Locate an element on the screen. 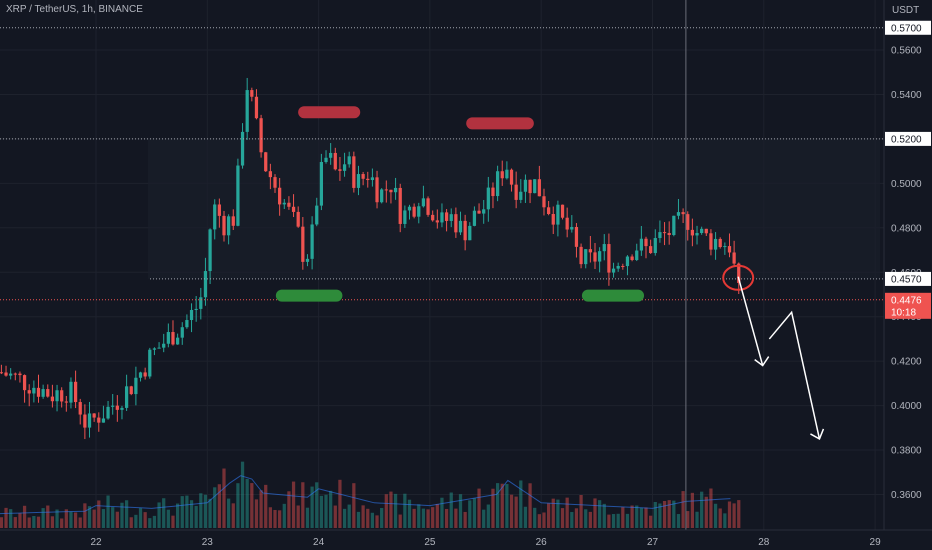 Image resolution: width=932 pixels, height=550 pixels. x-tick-label: 25 is located at coordinates (430, 542).